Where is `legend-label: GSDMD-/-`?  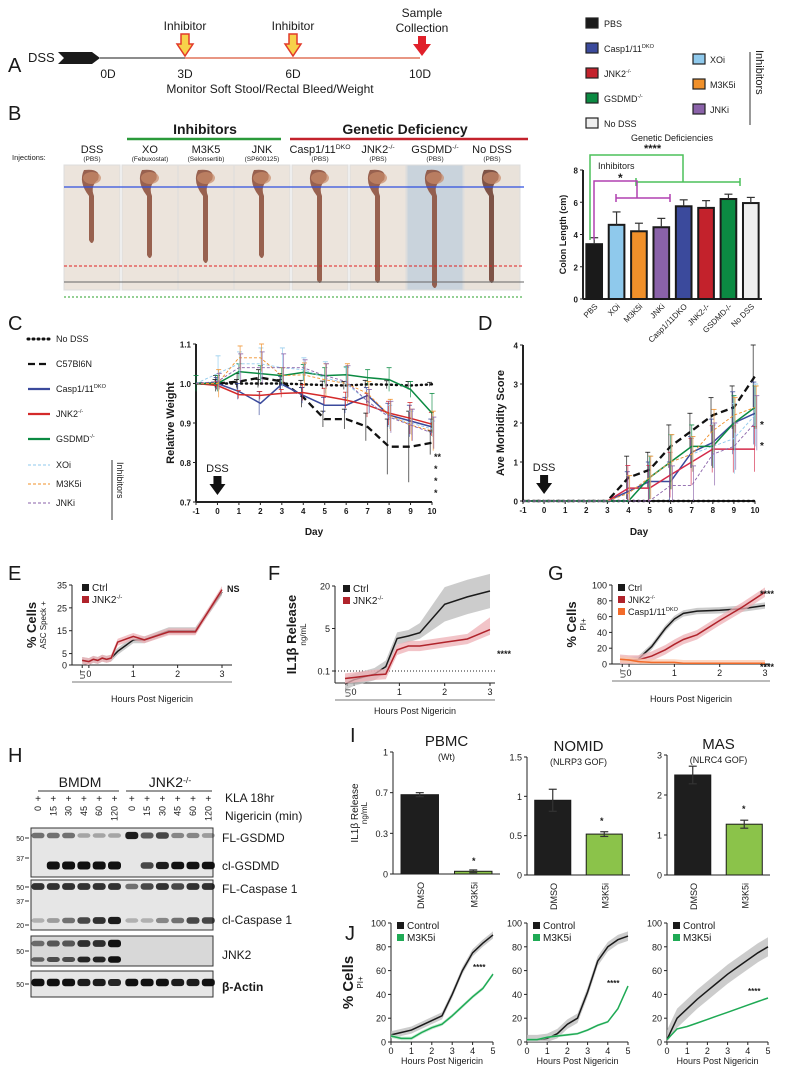
legend-label: GSDMD-/- is located at coordinates (623, 99).